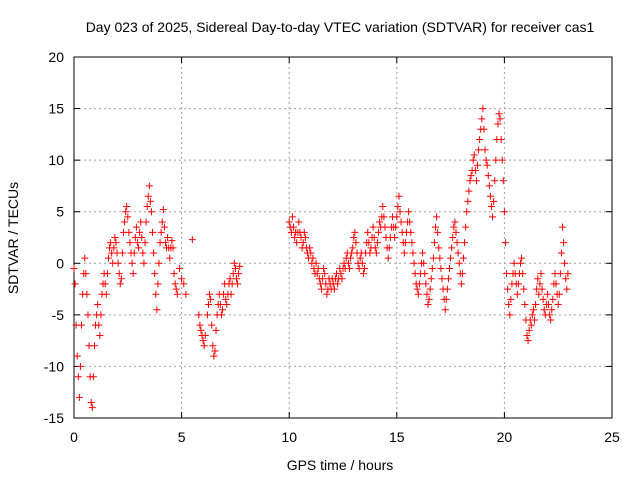 This screenshot has height=480, width=640. What do you see at coordinates (289, 437) in the screenshot?
I see `x-tick-label: 10` at bounding box center [289, 437].